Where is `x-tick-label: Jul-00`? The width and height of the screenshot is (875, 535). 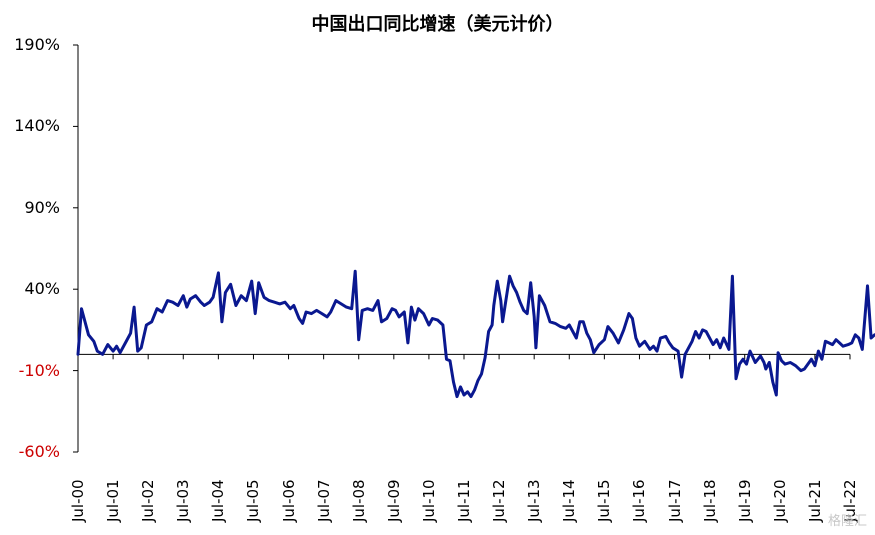
x-tick-label: Jul-00 is located at coordinates (78, 500).